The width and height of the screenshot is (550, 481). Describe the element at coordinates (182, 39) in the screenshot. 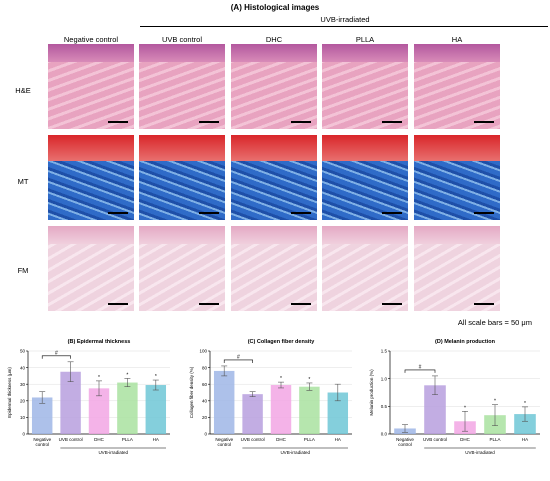

I see `column-label-uvb-control: UVB control` at that location.